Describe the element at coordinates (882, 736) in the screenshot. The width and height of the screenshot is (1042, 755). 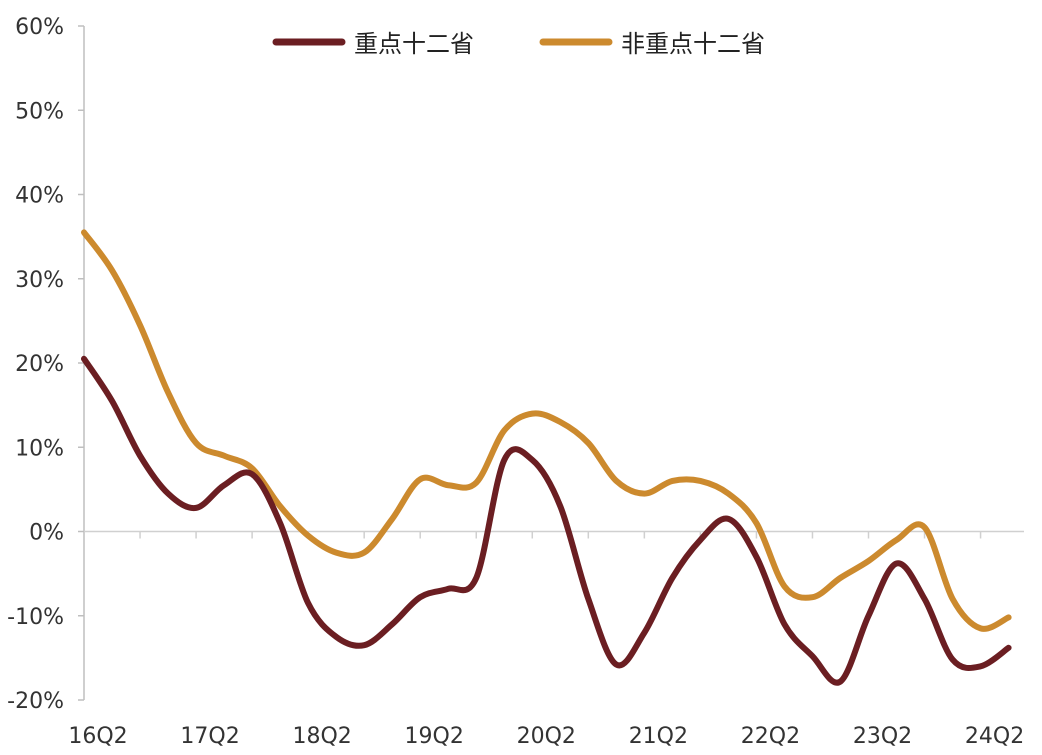
I see `x-tick-label: 23Q2` at that location.